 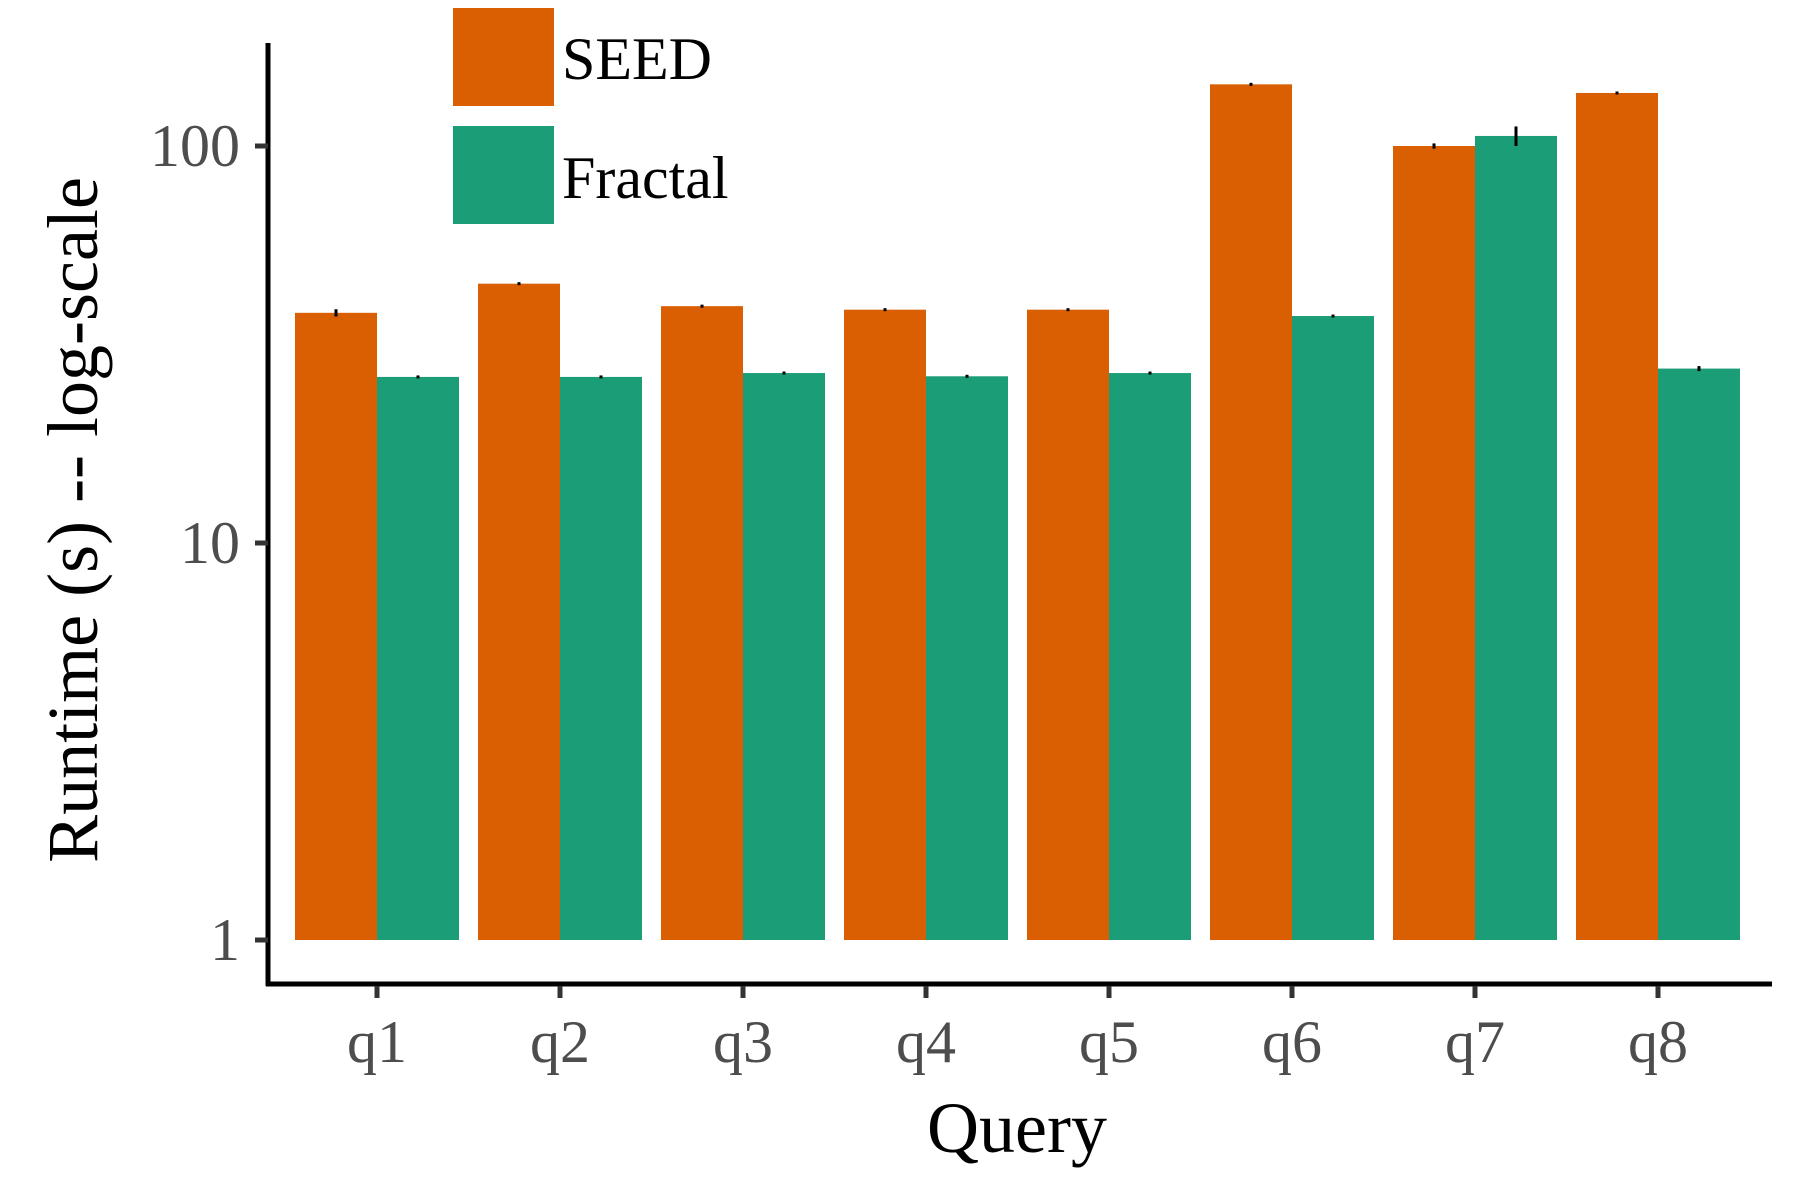 I want to click on legend-swatch-seed, so click(x=503, y=57).